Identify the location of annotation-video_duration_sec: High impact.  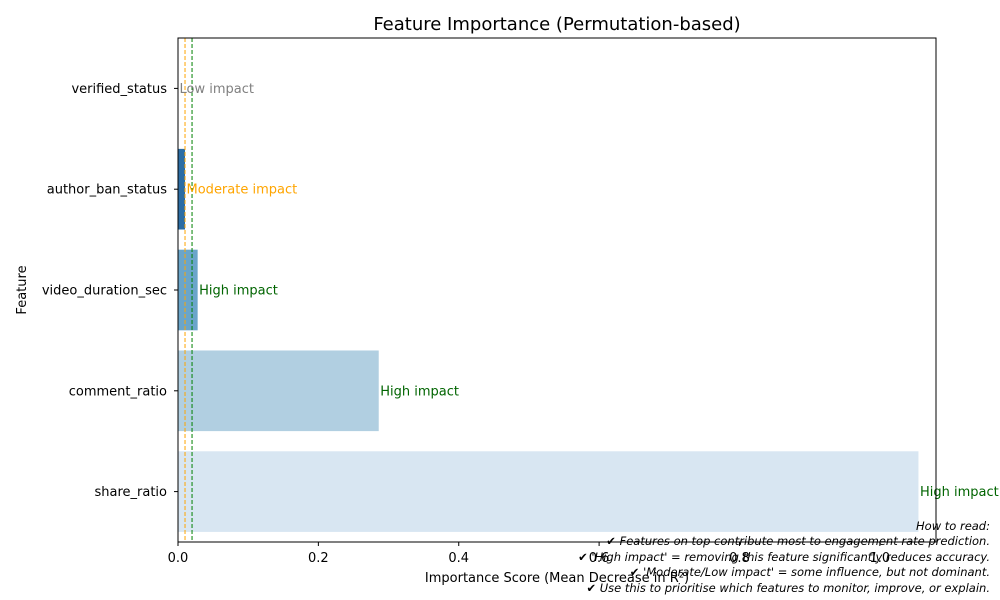
(238, 291).